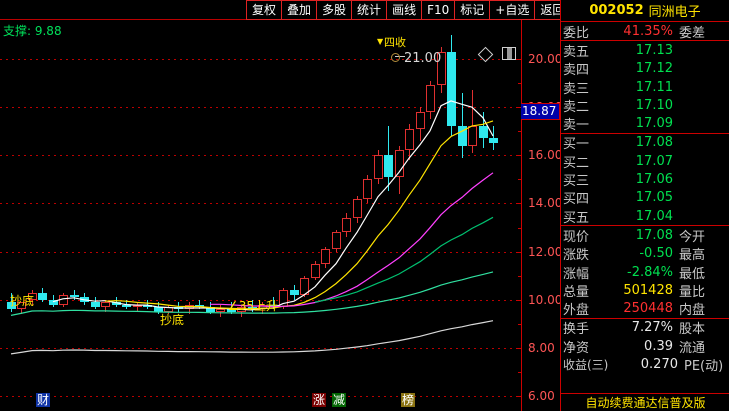 This screenshot has width=729, height=411. Describe the element at coordinates (405, 10) in the screenshot. I see `toolbar-button-huaxian: 画线` at that location.